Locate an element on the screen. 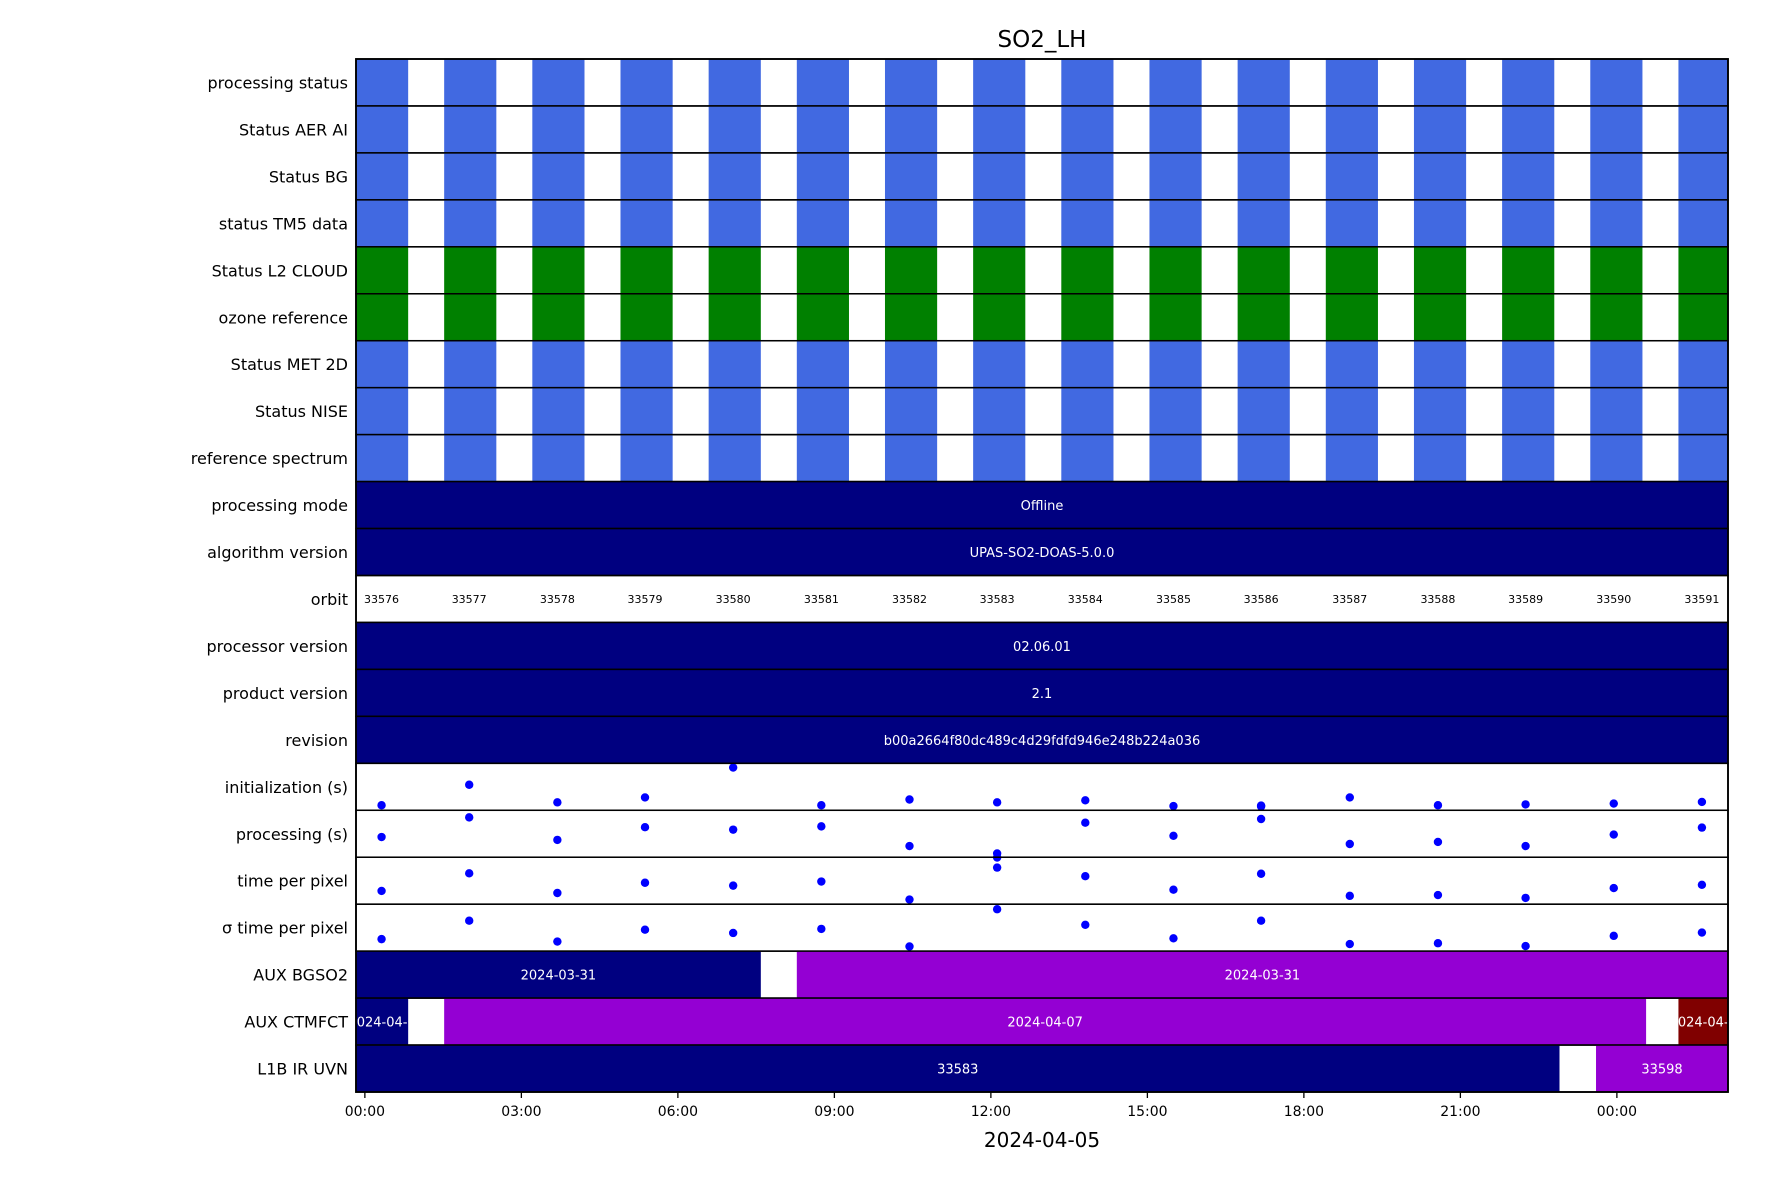  row-20: AUX CTMFCT 2024-04-0 2024-04-07 2024-04-0 is located at coordinates (990, 1021).